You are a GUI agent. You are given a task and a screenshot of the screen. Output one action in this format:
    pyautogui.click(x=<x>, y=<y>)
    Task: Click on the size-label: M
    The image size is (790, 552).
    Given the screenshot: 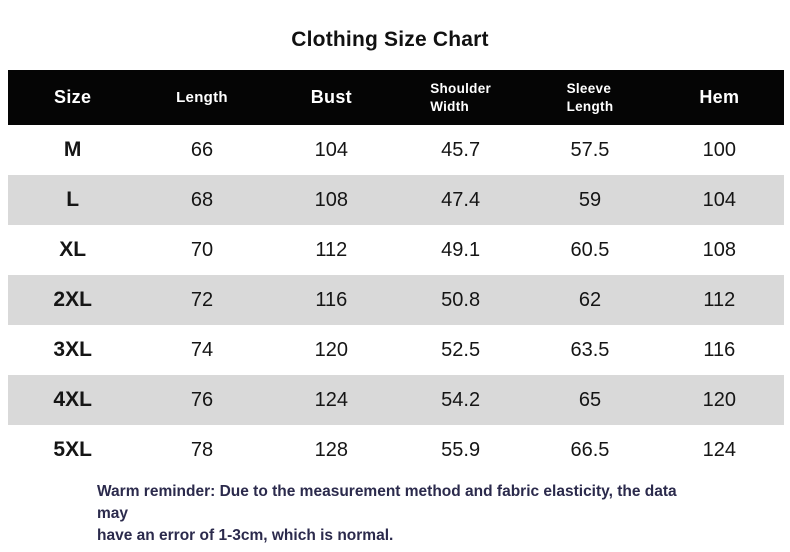 What is the action you would take?
    pyautogui.click(x=72, y=149)
    